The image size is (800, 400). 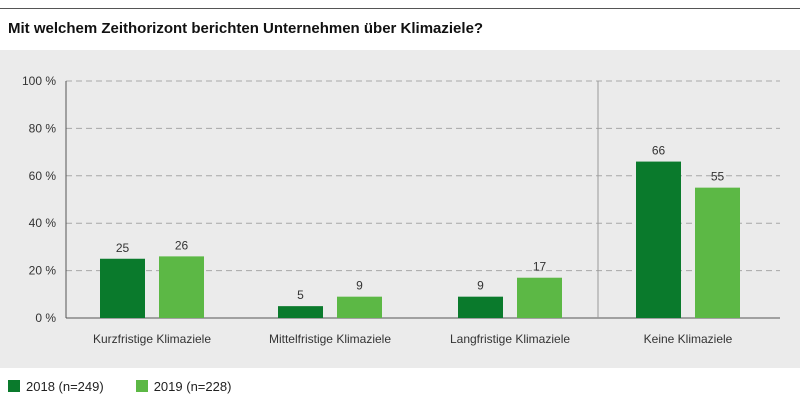 I want to click on y-tick-label: 60 %, so click(x=43, y=176).